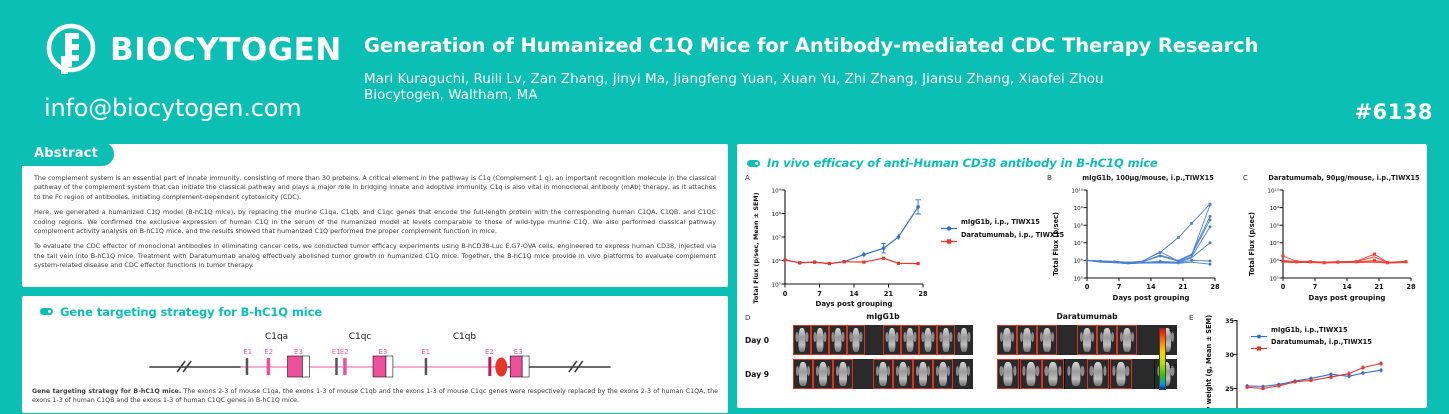  I want to click on svg-text: 28, so click(1215, 287).